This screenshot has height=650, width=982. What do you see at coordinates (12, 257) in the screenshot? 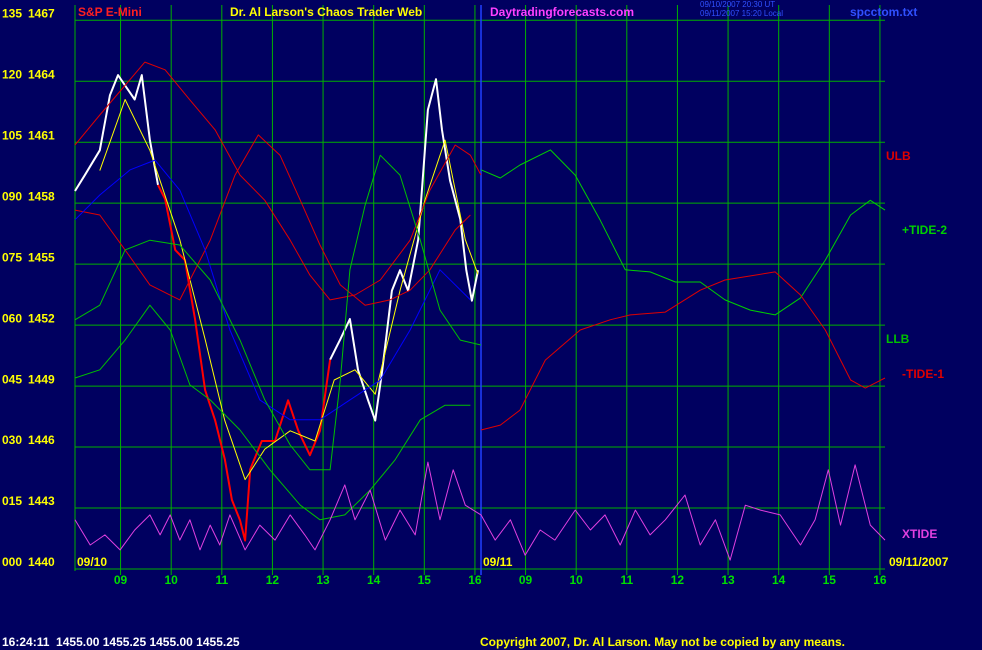
I see `y2-tick-label: 075` at bounding box center [12, 257].